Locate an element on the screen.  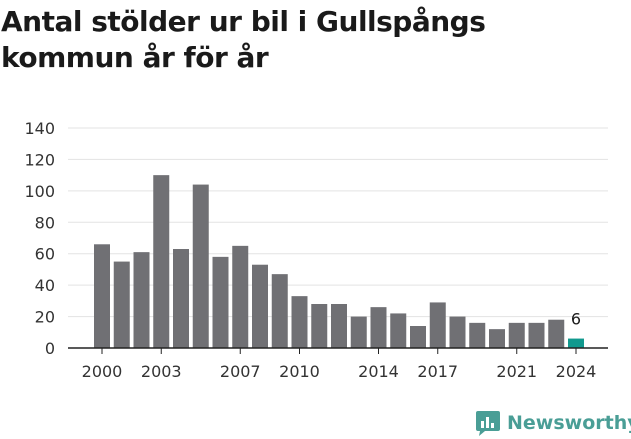
x-tick-label: 2024 is located at coordinates (576, 371).